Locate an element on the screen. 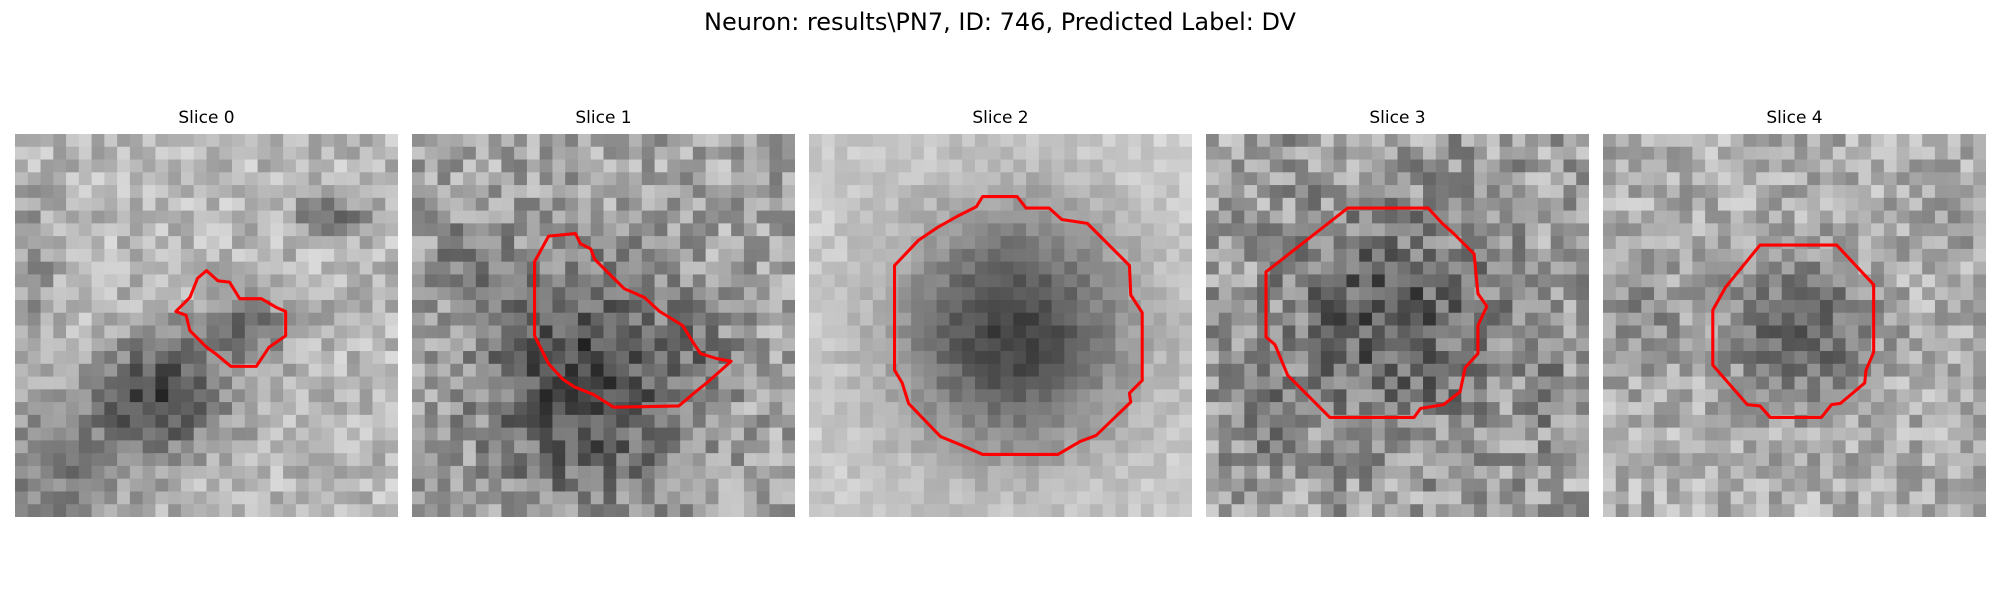 The image size is (2000, 600). panel-title: Slice 2 is located at coordinates (1000, 118).